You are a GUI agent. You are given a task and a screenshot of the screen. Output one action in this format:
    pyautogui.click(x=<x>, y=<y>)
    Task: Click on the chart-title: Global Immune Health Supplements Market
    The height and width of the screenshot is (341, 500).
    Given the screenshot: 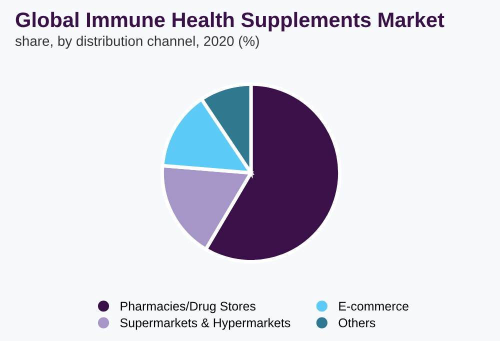 What is the action you would take?
    pyautogui.click(x=230, y=22)
    